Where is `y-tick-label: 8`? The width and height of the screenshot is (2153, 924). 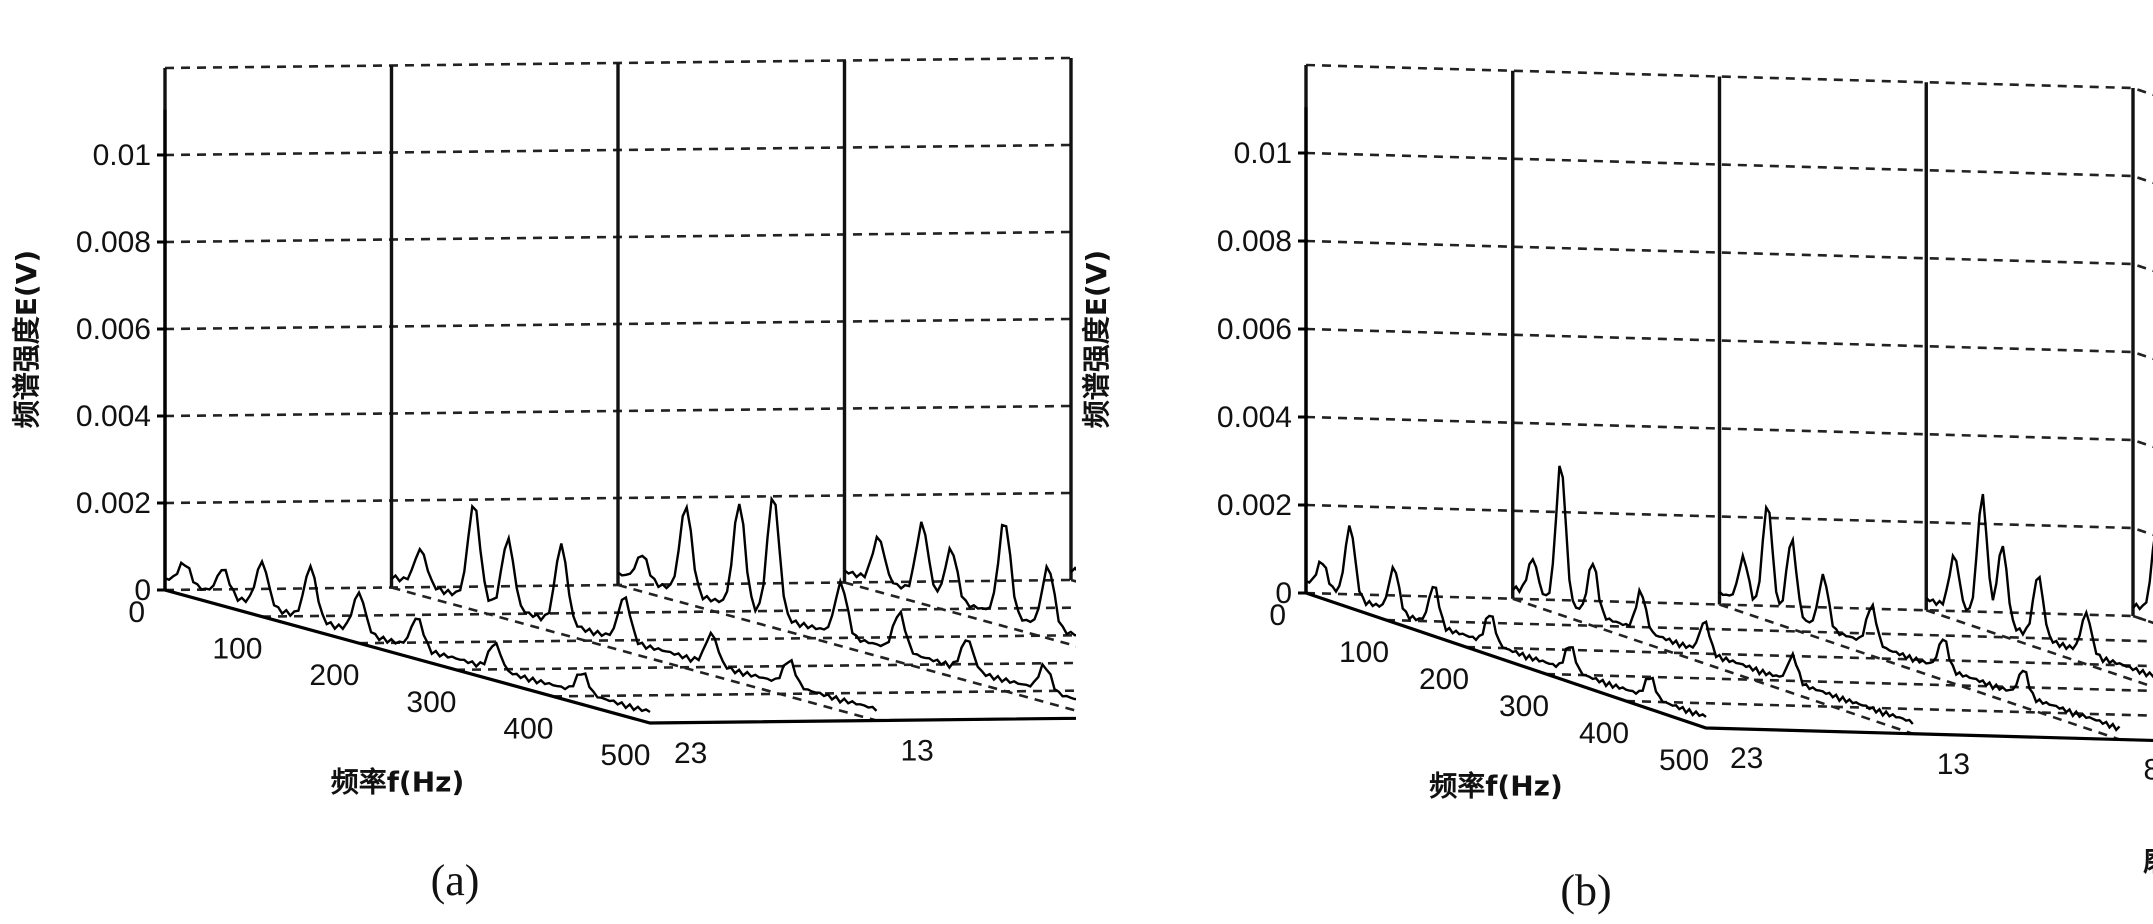
y-tick-label: 8 is located at coordinates (2148, 770).